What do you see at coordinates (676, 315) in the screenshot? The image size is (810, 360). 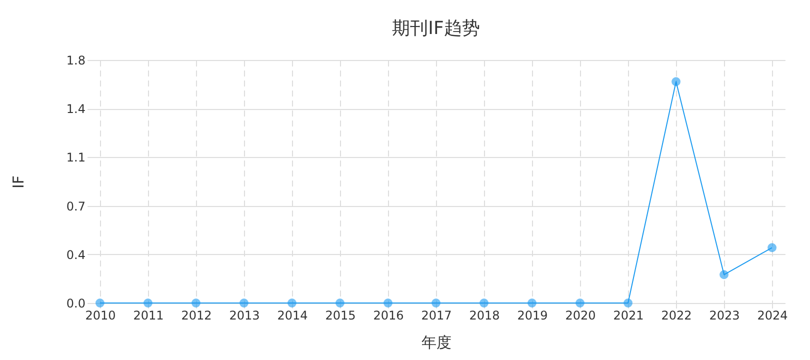 I see `x-tick-label: 2022` at bounding box center [676, 315].